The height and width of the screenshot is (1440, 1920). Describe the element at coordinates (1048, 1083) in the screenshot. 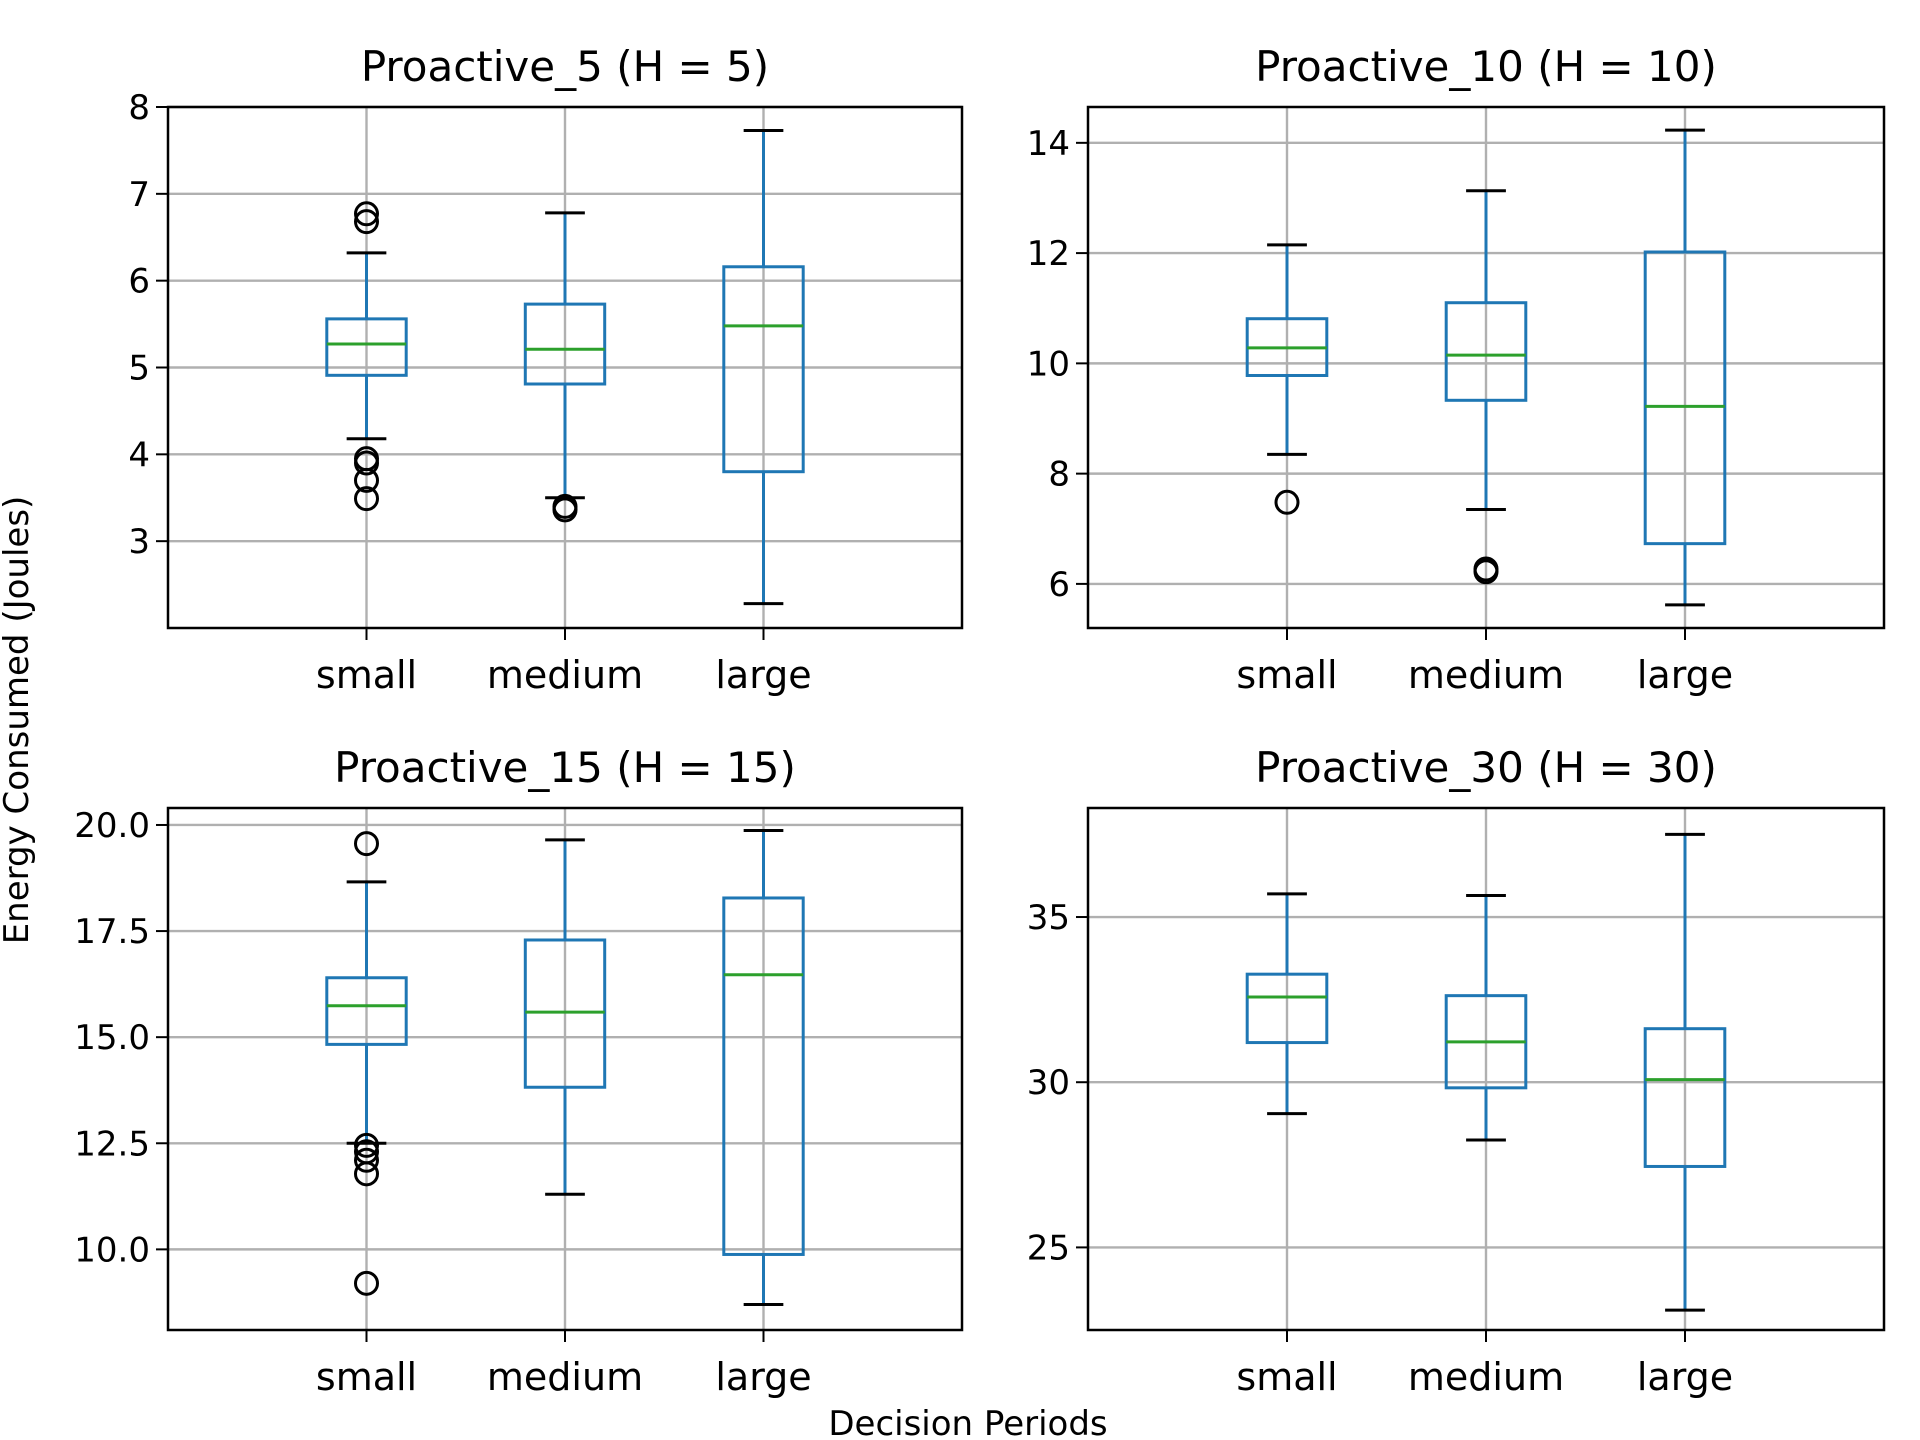

I see `y-tick-label: 30` at that location.